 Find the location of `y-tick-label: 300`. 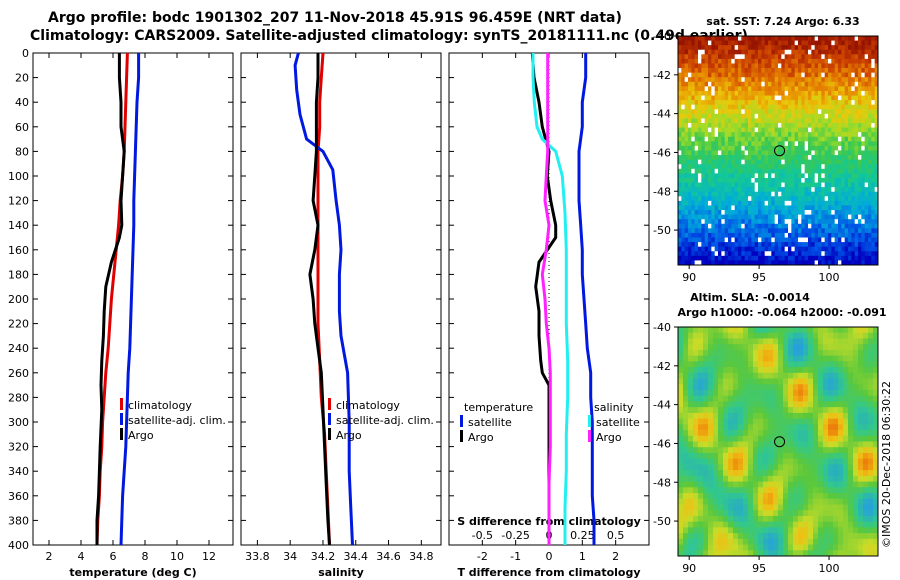

y-tick-label: 300 is located at coordinates (18, 422).